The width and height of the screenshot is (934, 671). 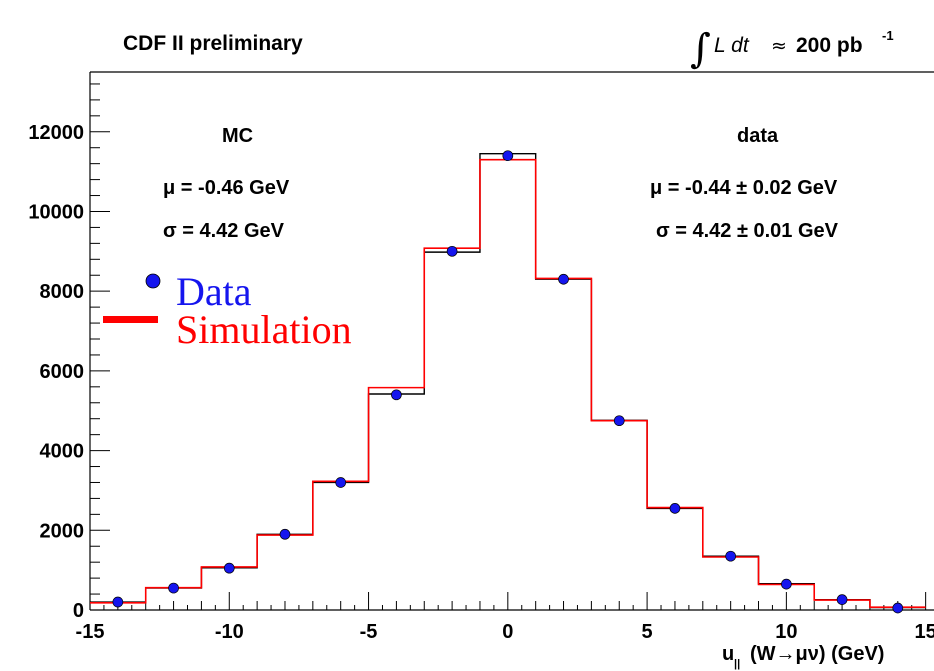 What do you see at coordinates (78, 611) in the screenshot?
I see `y-tick-label: 0` at bounding box center [78, 611].